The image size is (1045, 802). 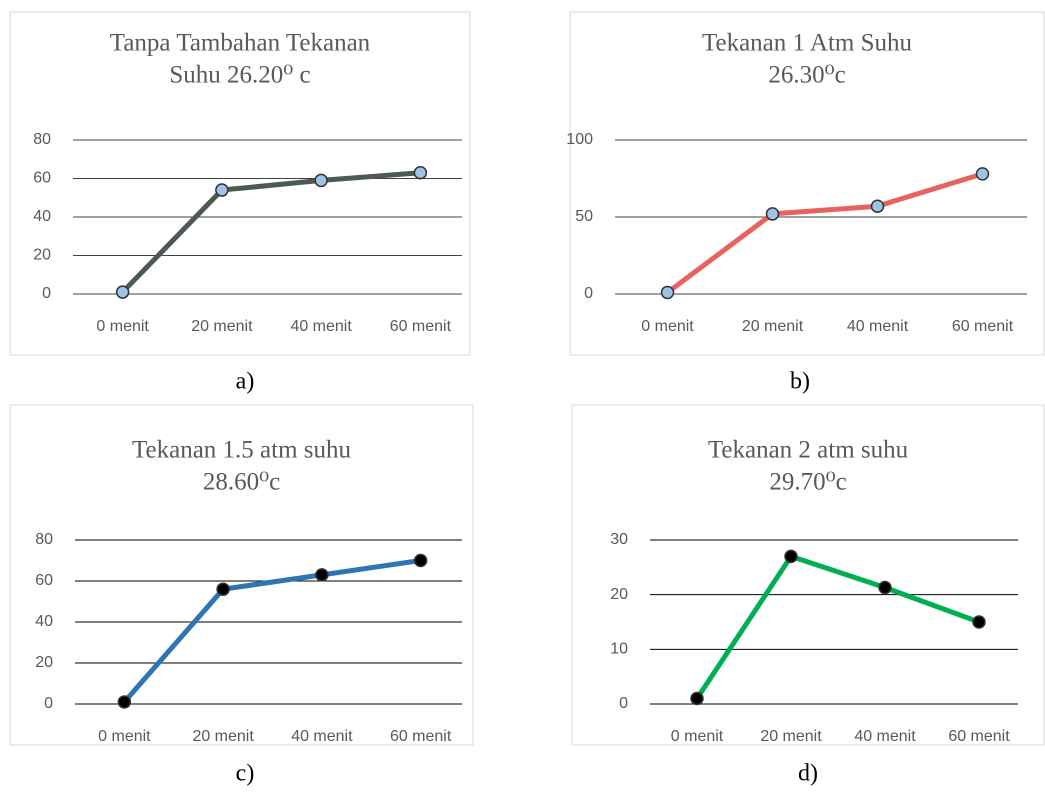 What do you see at coordinates (619, 539) in the screenshot?
I see `y-tick-label: 30` at bounding box center [619, 539].